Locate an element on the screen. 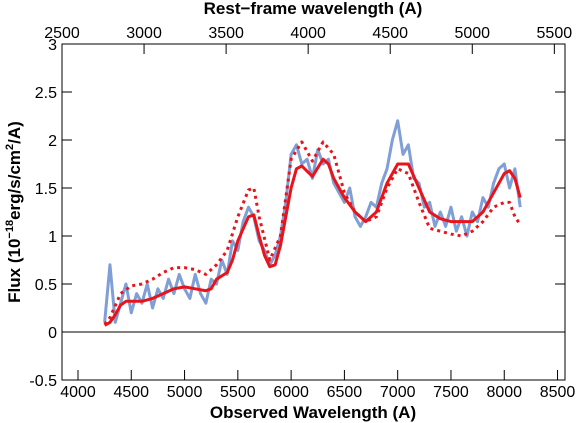 This screenshot has height=423, width=581. x2-tick-label: 3500 is located at coordinates (226, 33).